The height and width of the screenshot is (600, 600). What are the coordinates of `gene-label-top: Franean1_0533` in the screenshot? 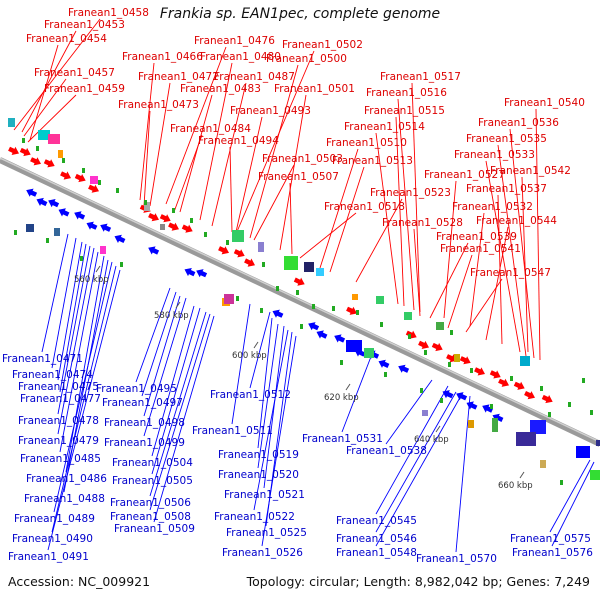 It's located at (494, 155).